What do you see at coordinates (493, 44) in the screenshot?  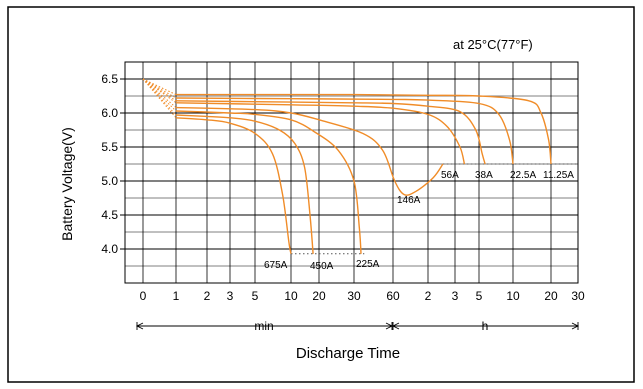 I see `temperature-annotation: at 25°C(77°F)` at bounding box center [493, 44].